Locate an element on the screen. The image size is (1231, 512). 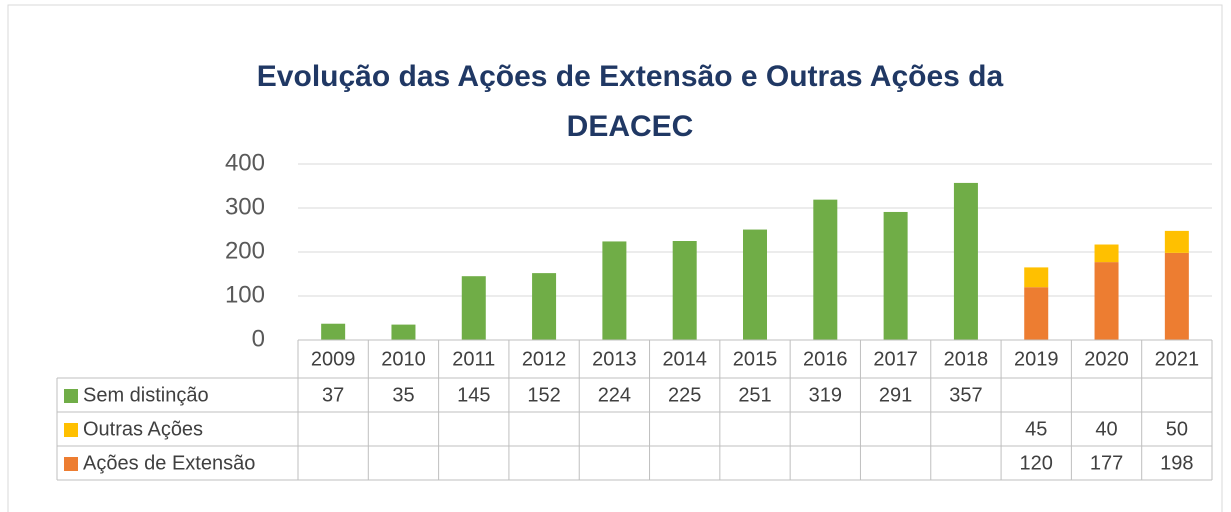
data-label: 120 is located at coordinates (1036, 463).